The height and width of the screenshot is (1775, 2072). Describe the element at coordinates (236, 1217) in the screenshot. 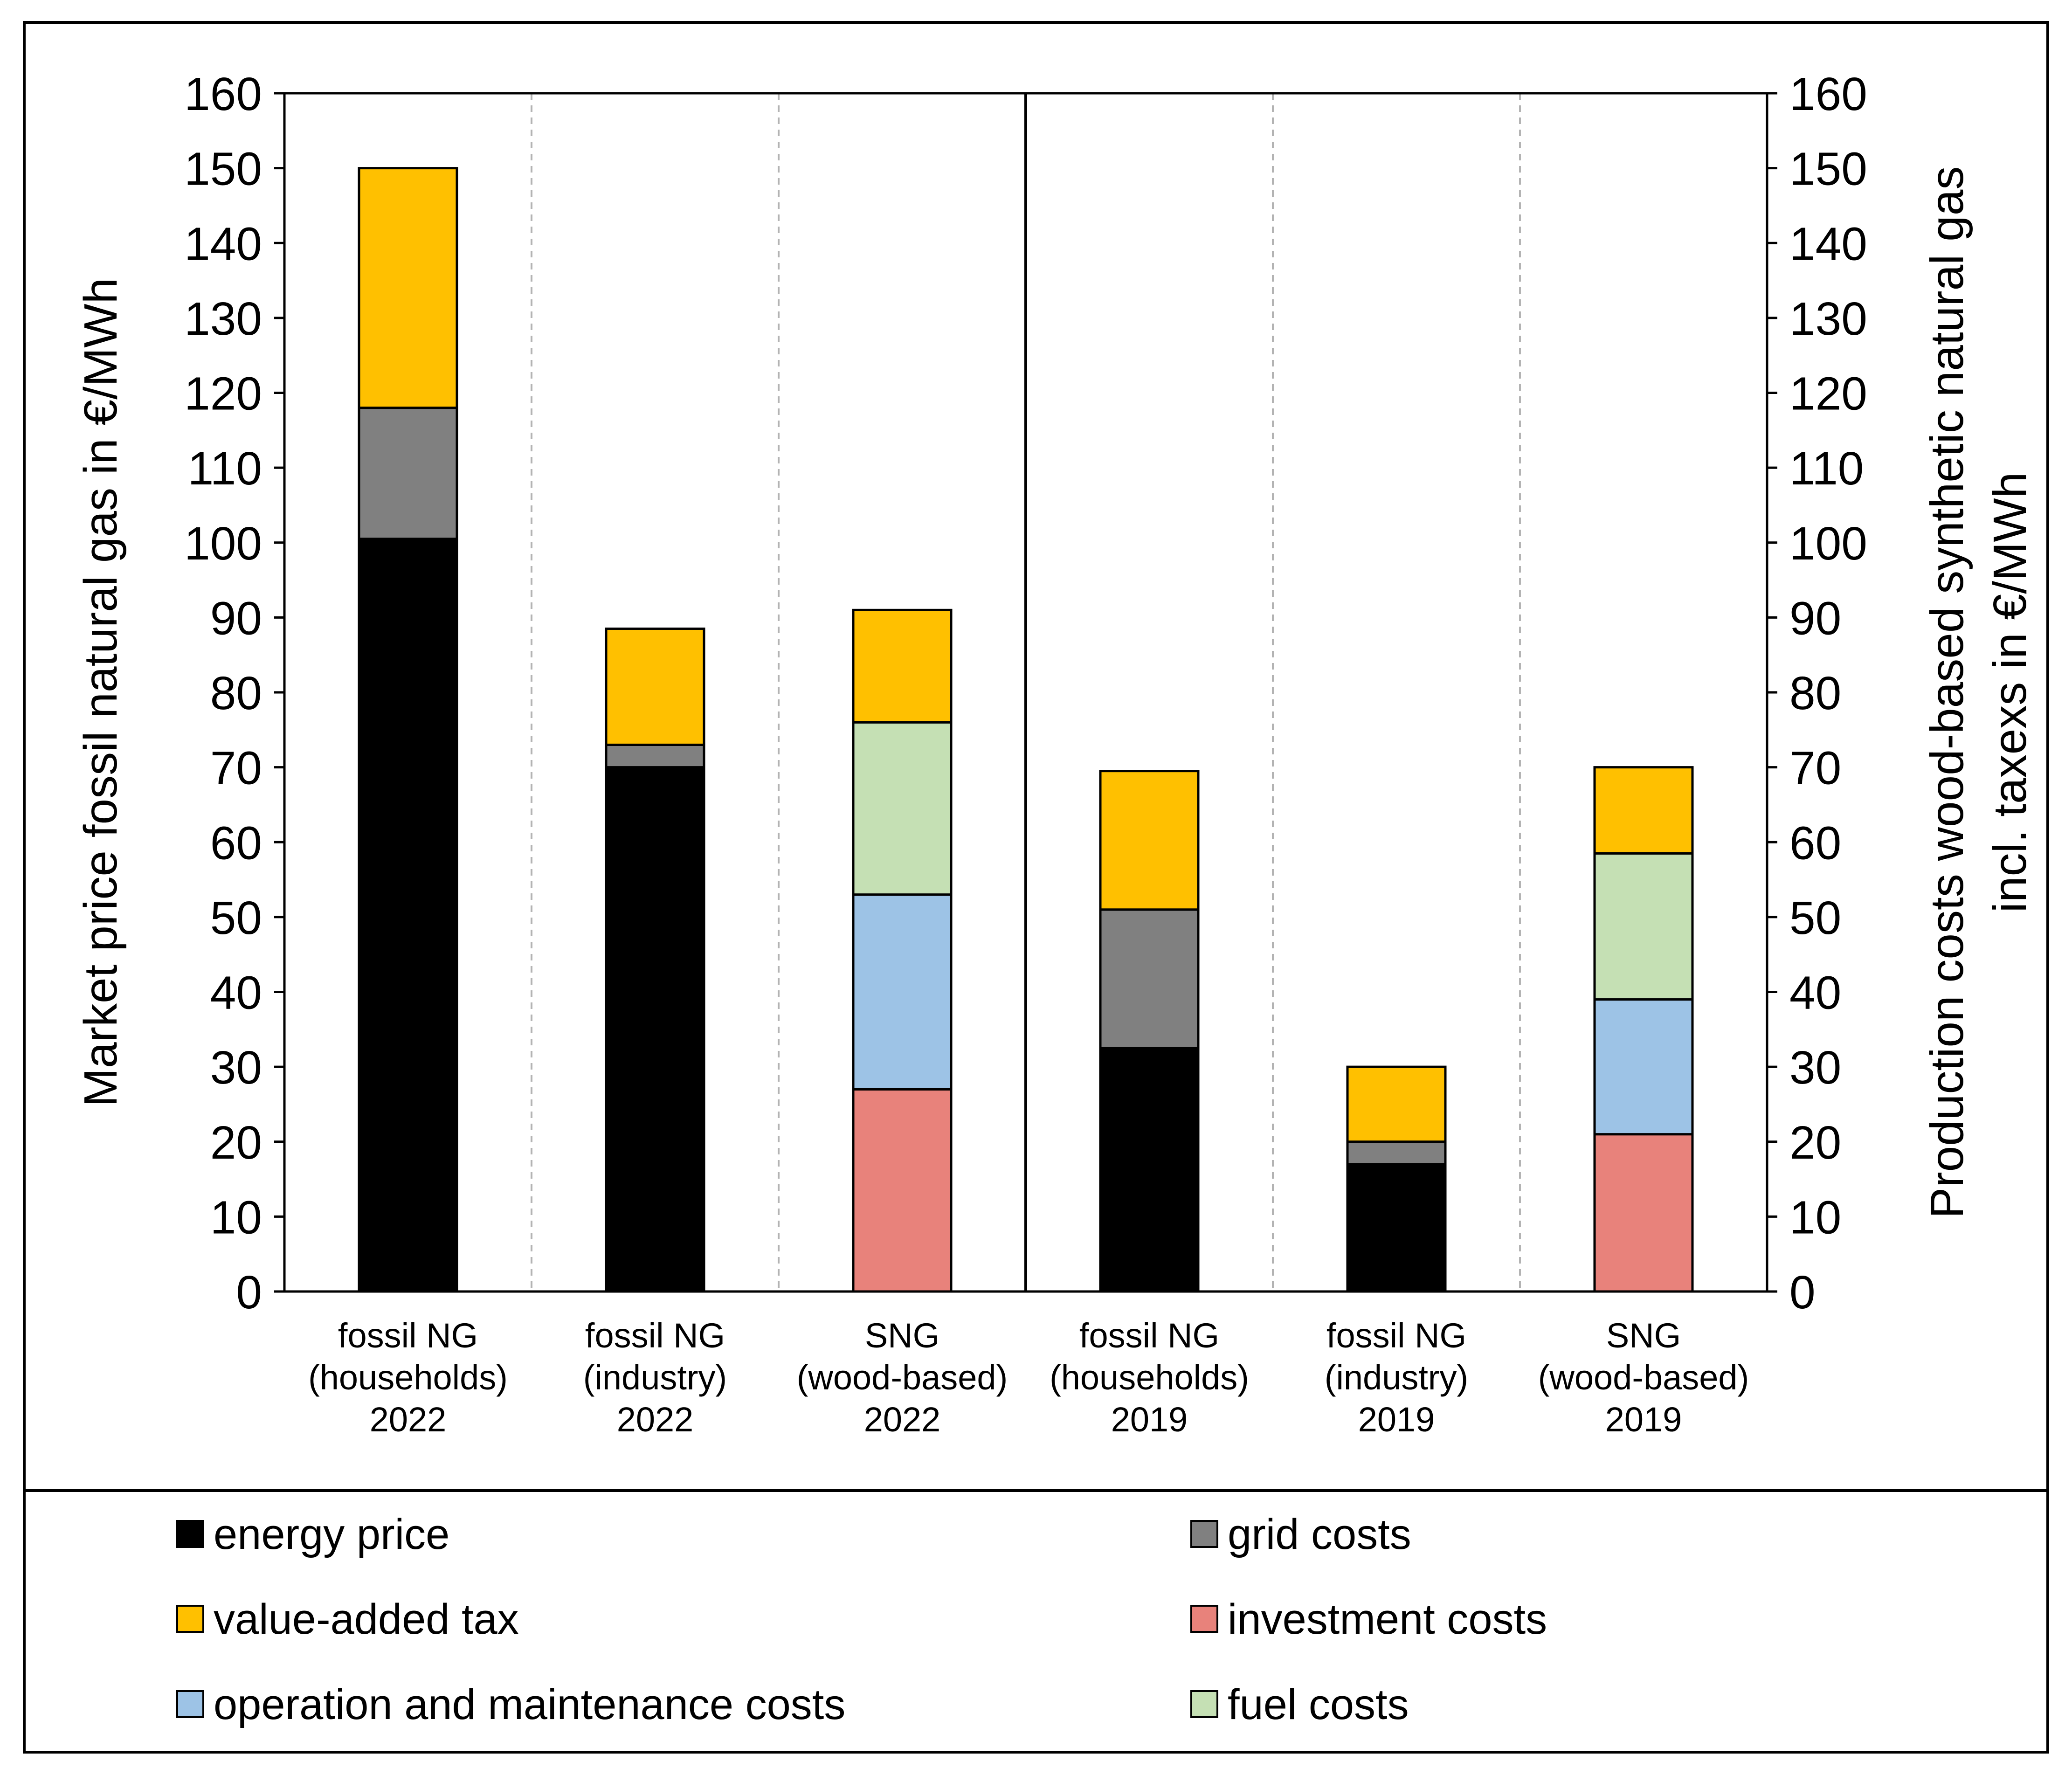

I see `y-tick-label-left: 10` at that location.